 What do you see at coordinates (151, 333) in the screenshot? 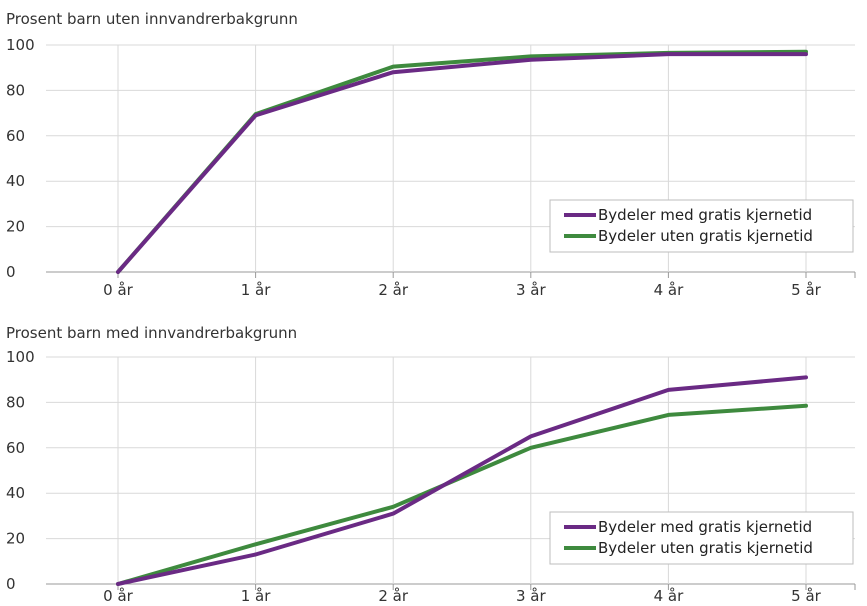
I see `chart-title: Prosent barn med innvandrerbakgrunn` at bounding box center [151, 333].